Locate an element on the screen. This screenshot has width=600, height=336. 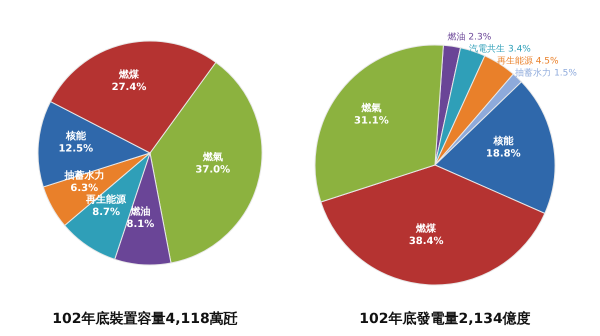
data-label: 12.5% is located at coordinates (76, 149).